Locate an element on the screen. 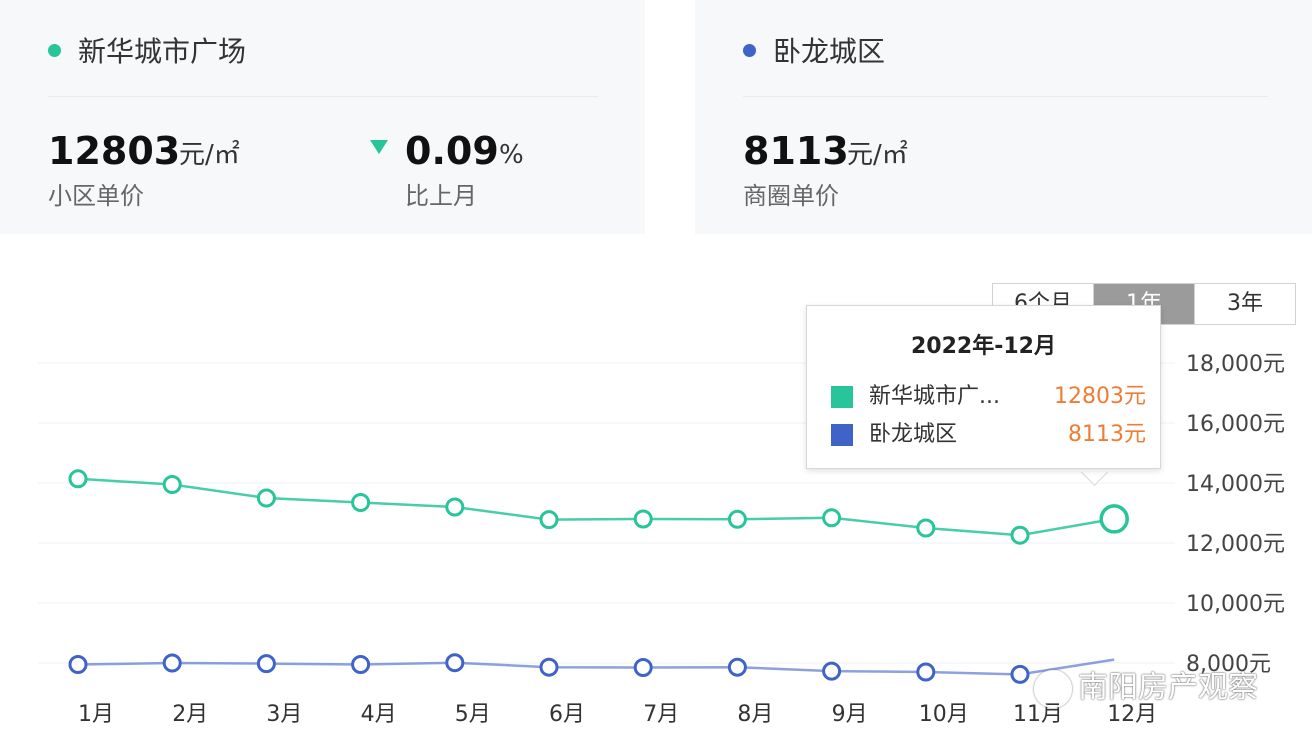  month-change-unit: % is located at coordinates (511, 155).